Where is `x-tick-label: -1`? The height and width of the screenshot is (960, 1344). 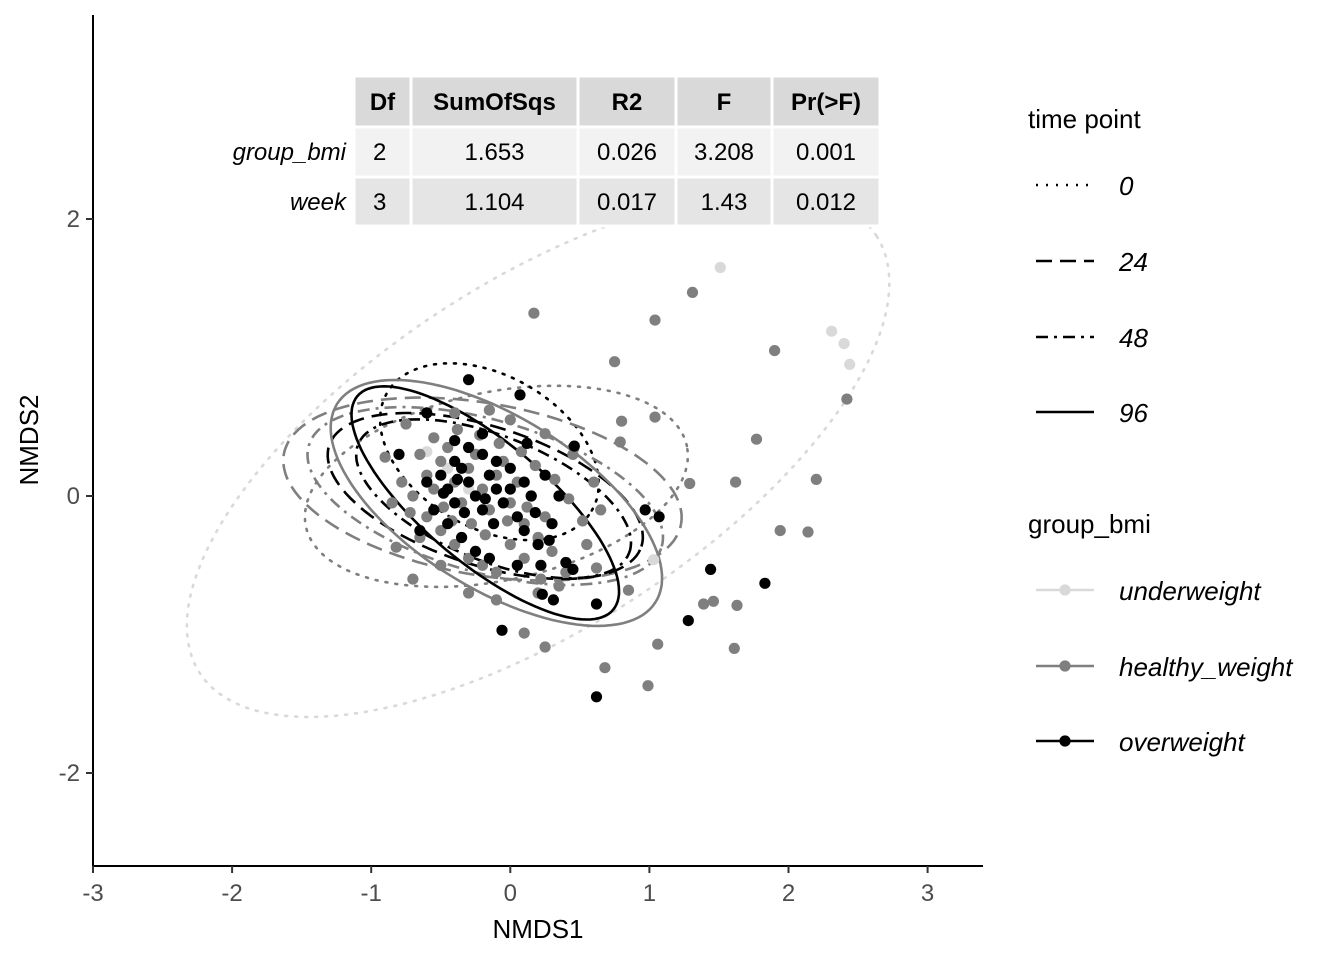
x-tick-label: -1 is located at coordinates (371, 893).